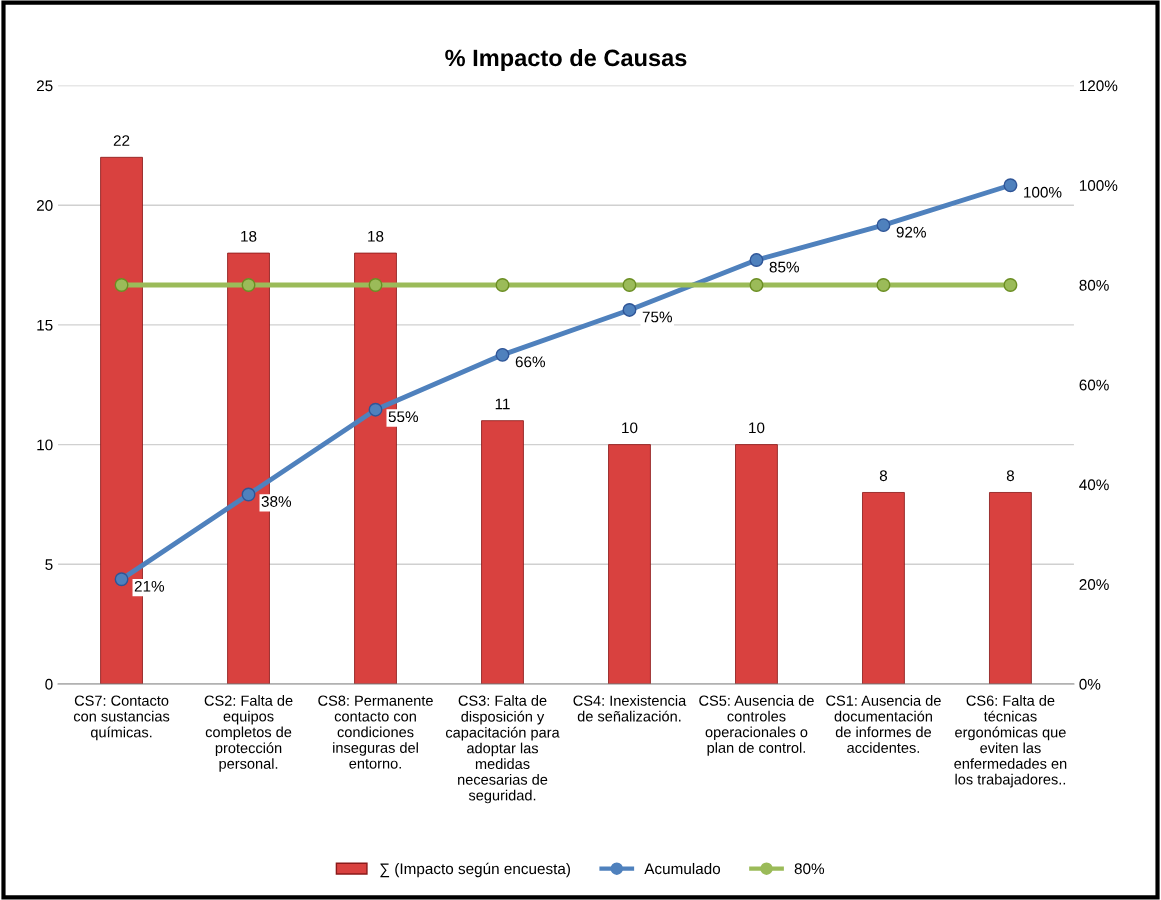 The image size is (1161, 900). Describe the element at coordinates (276, 501) in the screenshot. I see `data-label: 38%` at that location.